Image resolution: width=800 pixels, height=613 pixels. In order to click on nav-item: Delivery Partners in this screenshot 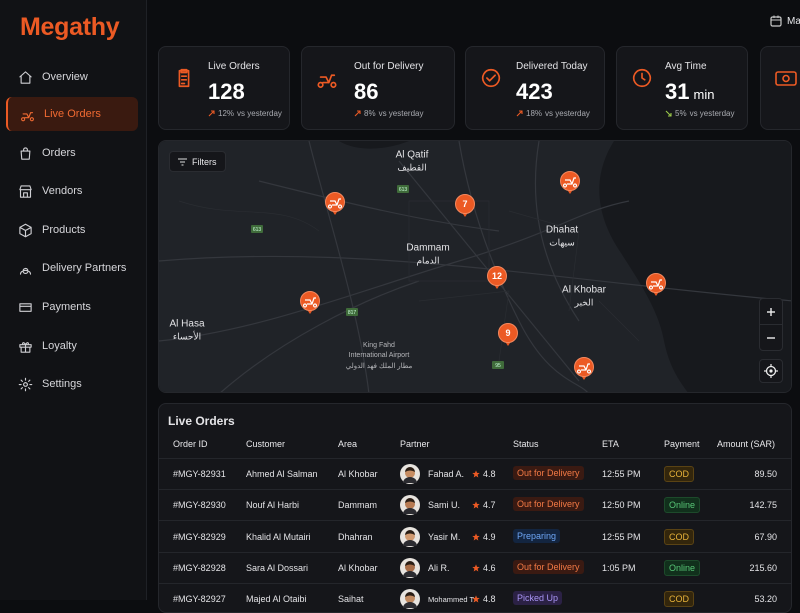, I will do `click(72, 268)`.